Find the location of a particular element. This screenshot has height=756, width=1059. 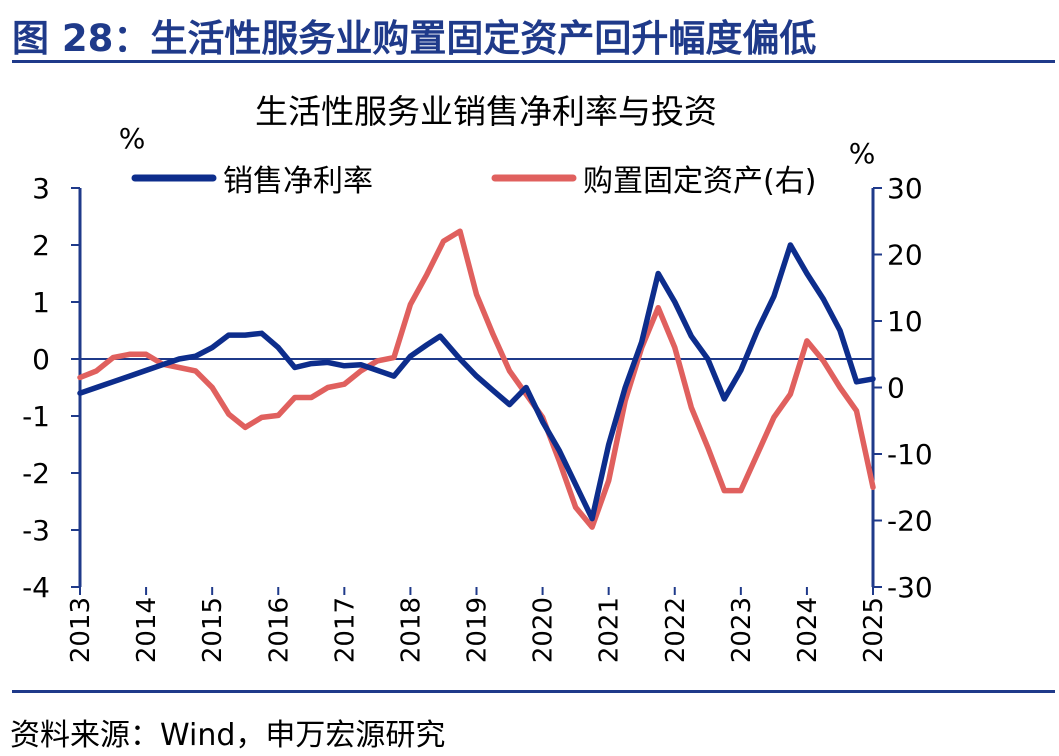

left-tick-label: -3 is located at coordinates (36, 530).